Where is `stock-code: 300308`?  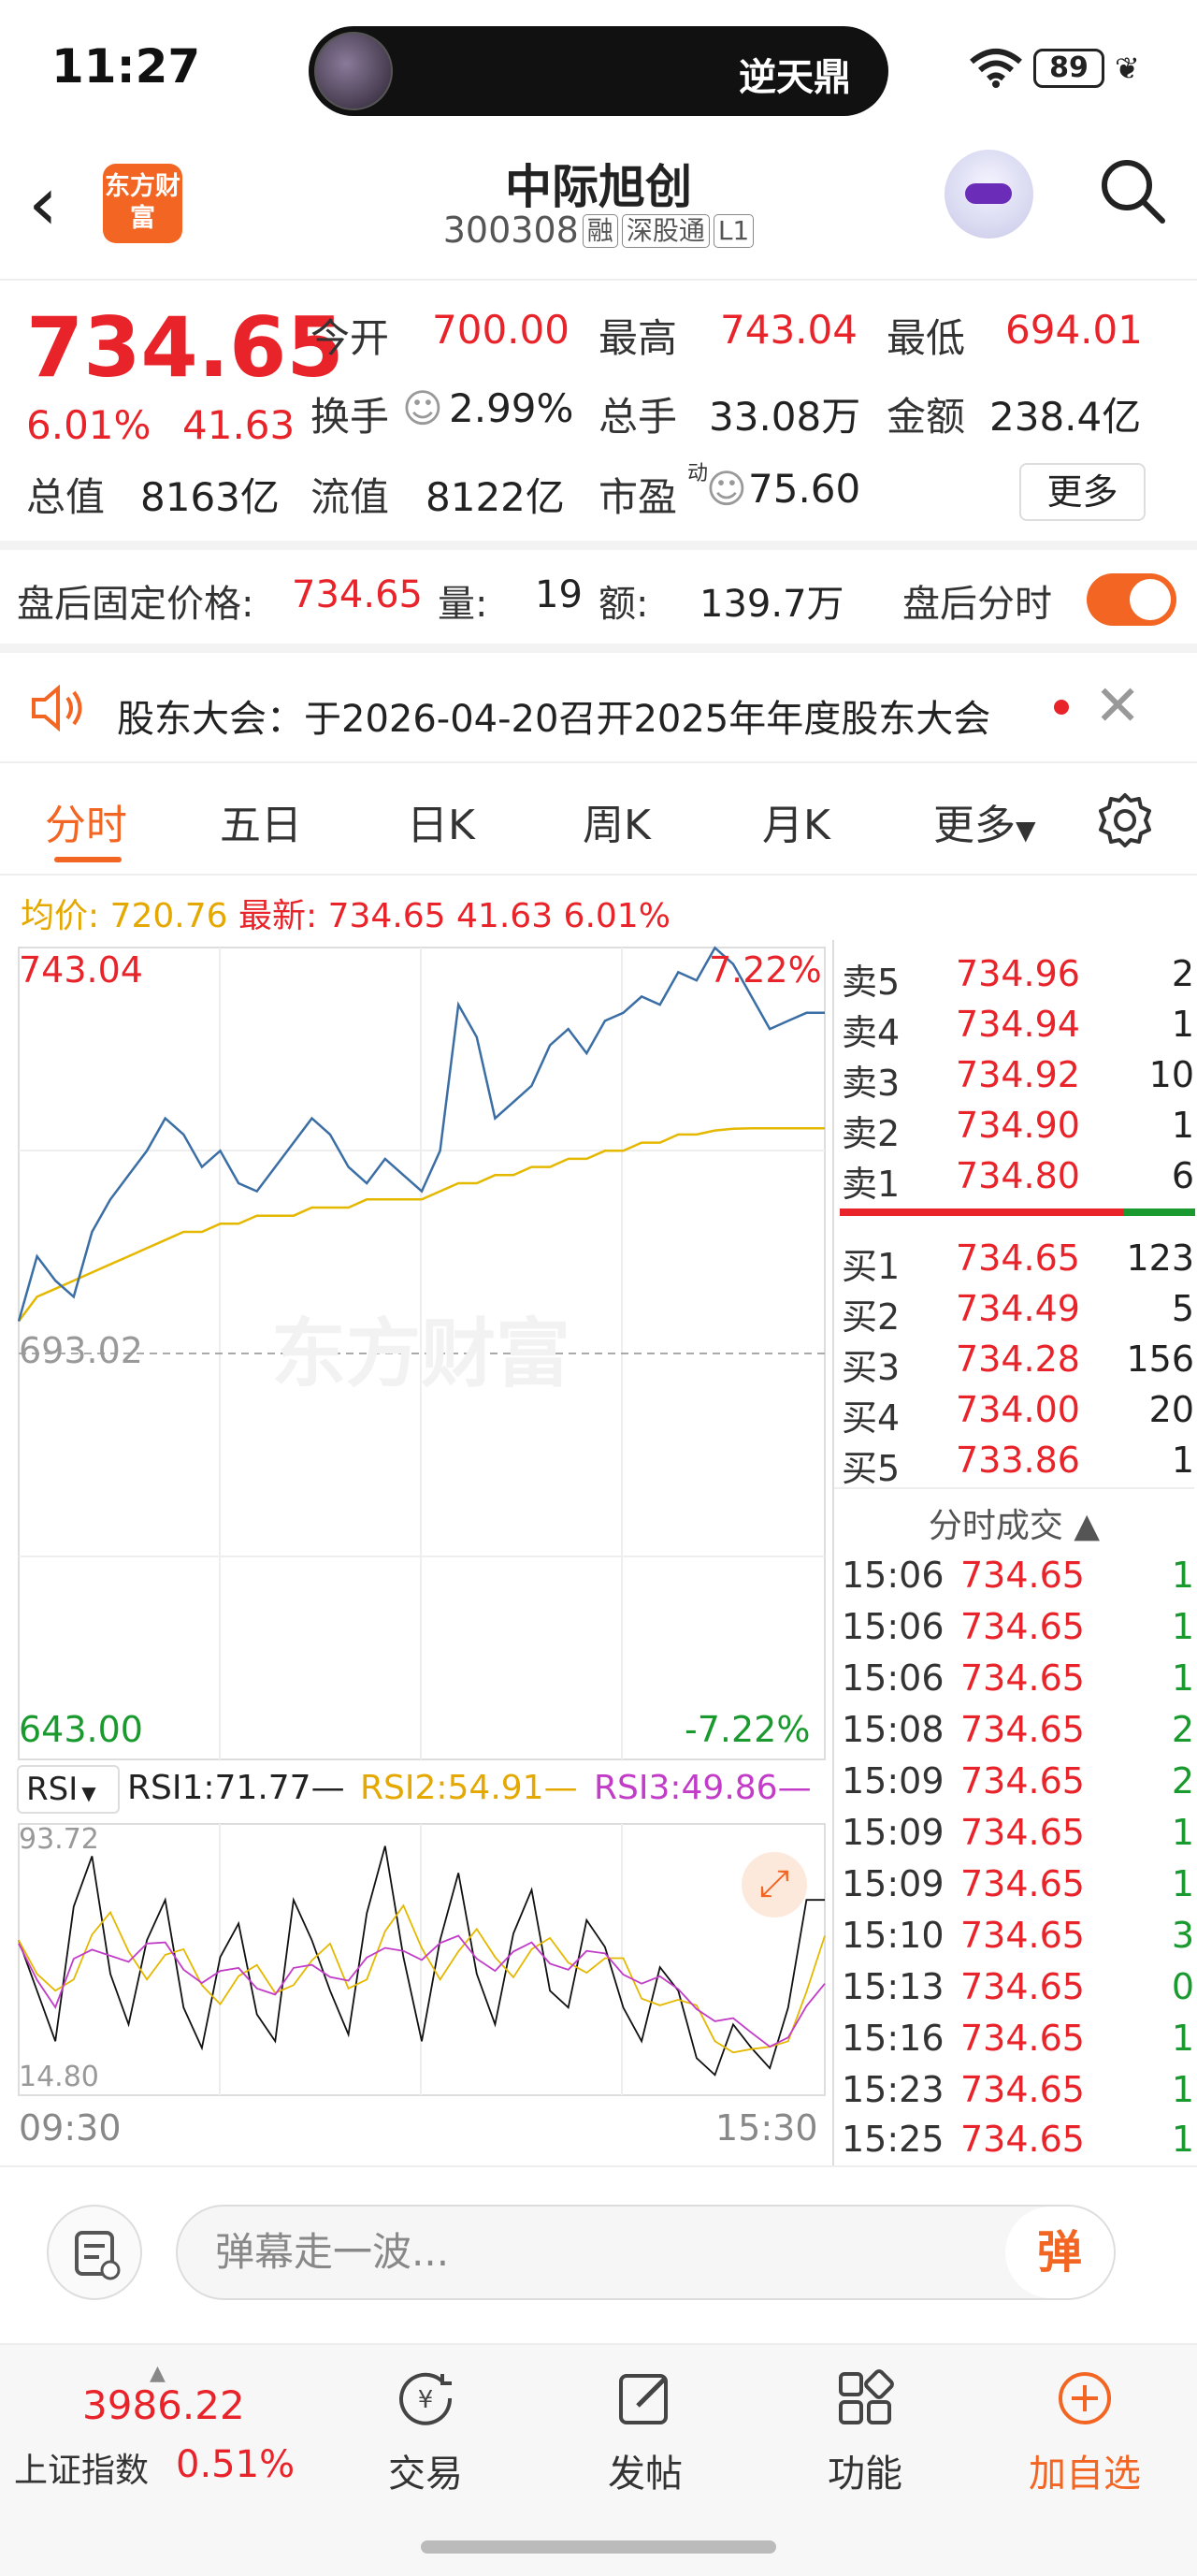
stock-code: 300308 is located at coordinates (510, 230).